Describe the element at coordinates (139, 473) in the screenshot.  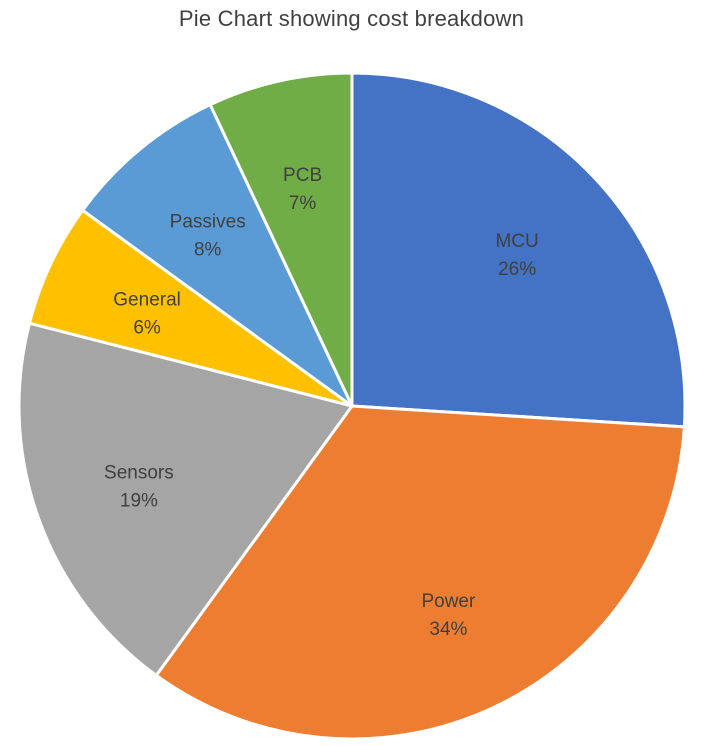
I see `slice-category-sensors: Sensors` at that location.